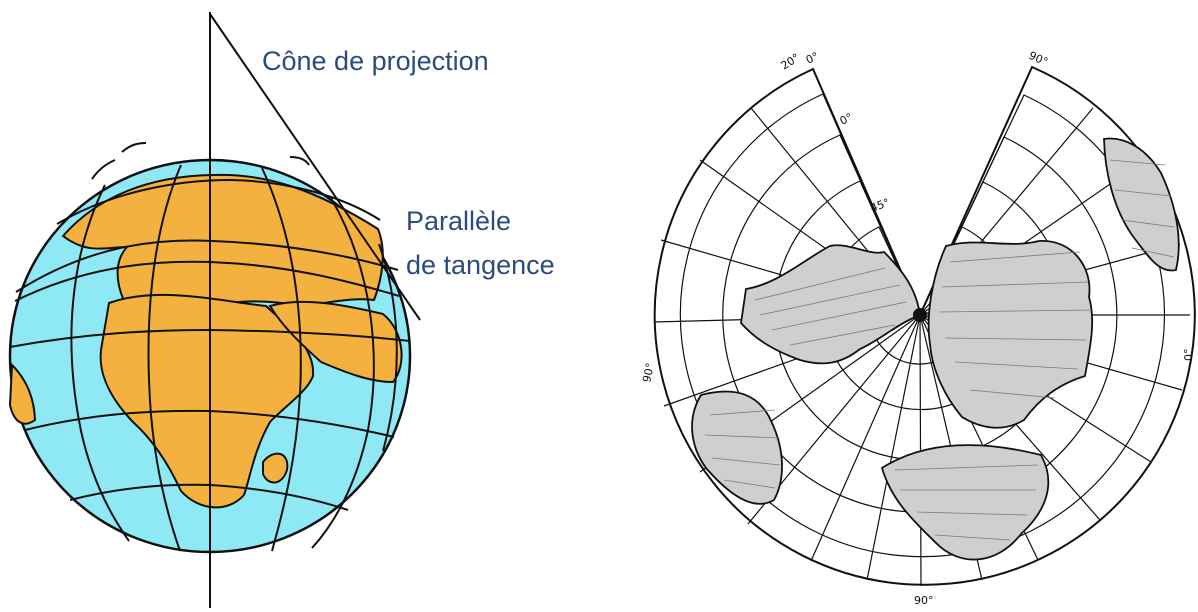 Image resolution: width=1198 pixels, height=612 pixels. What do you see at coordinates (1010, 334) in the screenshot?
I see `projection-asia-europe-landmass` at bounding box center [1010, 334].